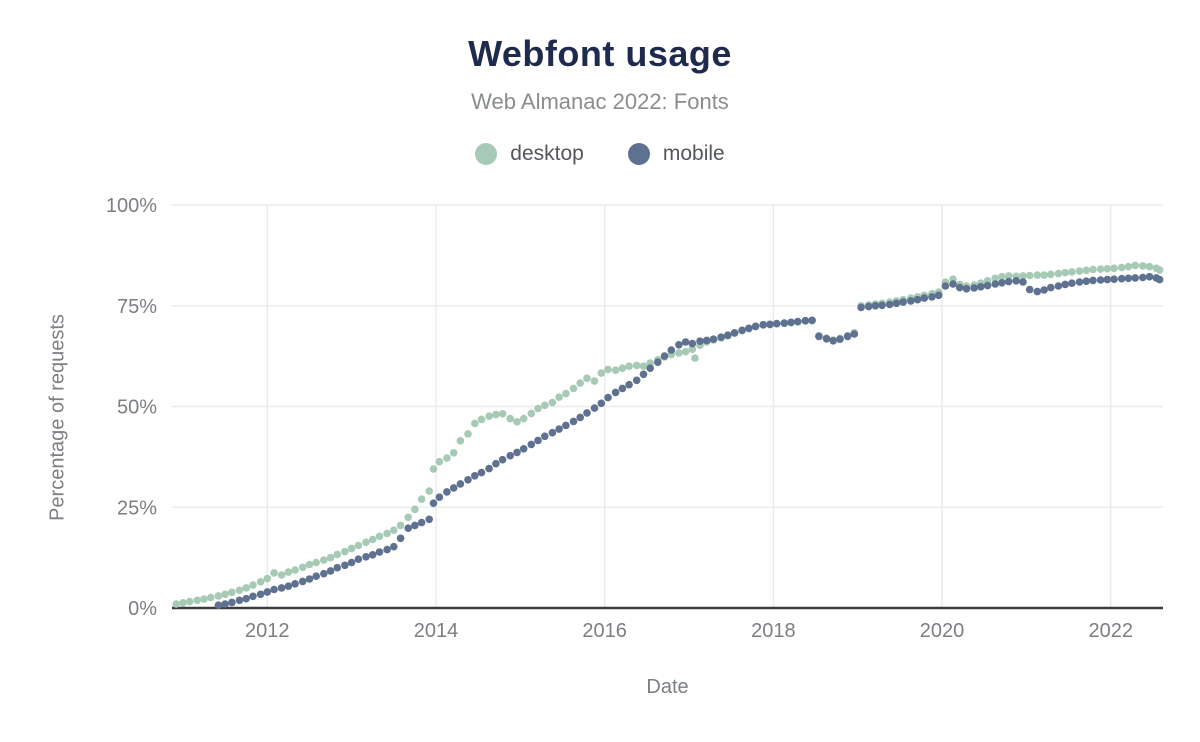  Describe the element at coordinates (1110, 631) in the screenshot. I see `svg-text: 2022` at that location.